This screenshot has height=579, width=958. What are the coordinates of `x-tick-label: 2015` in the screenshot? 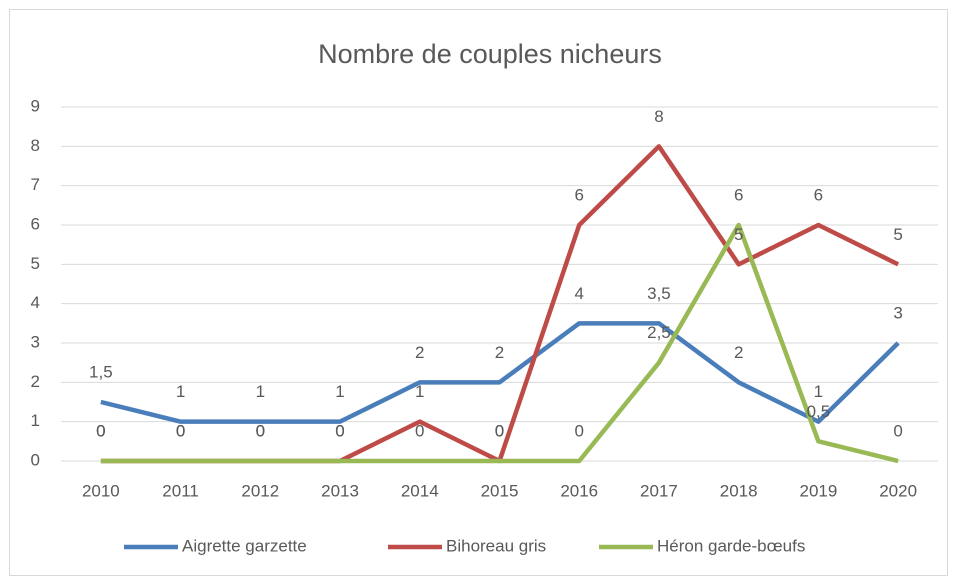 It's located at (500, 490).